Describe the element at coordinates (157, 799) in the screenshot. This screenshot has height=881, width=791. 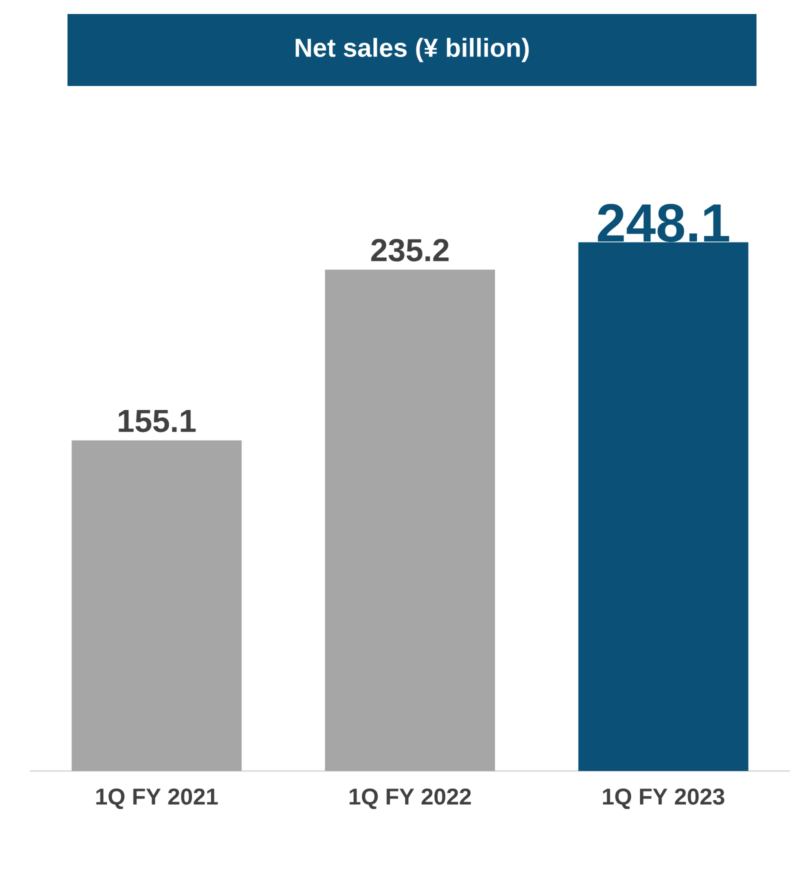
I see `x-tick-label: 1Q FY 2021` at that location.